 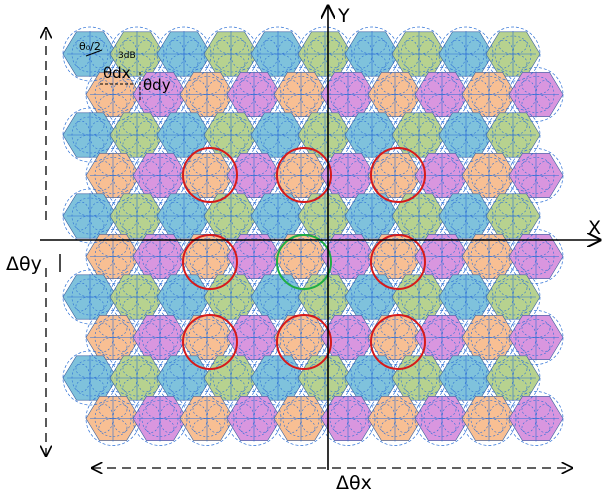 What do you see at coordinates (343, 16) in the screenshot?
I see `y-axis-label: Y` at bounding box center [343, 16].